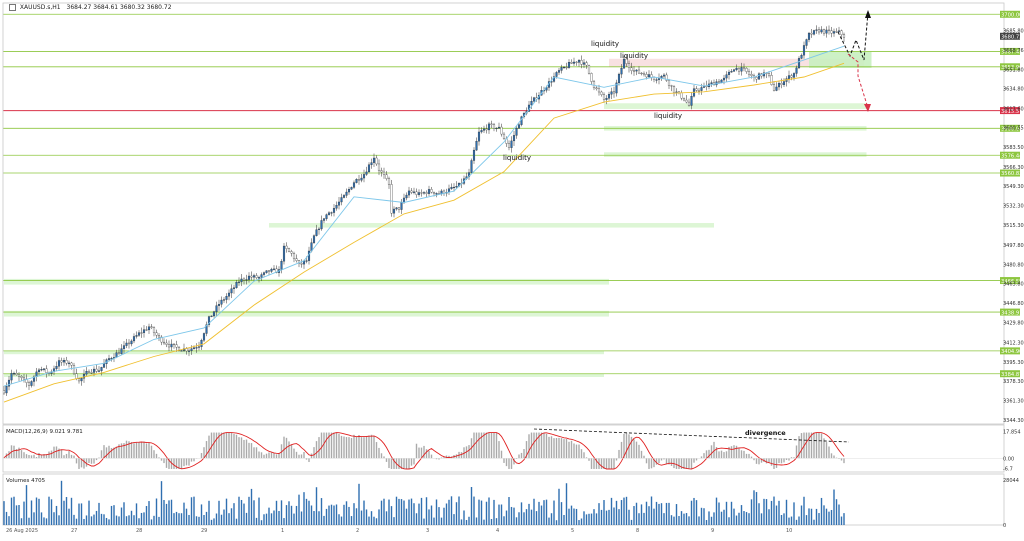 Image resolution: width=1024 pixels, height=541 pixels. Describe the element at coordinates (1004, 526) in the screenshot. I see `volume-tick-0: 0` at that location.